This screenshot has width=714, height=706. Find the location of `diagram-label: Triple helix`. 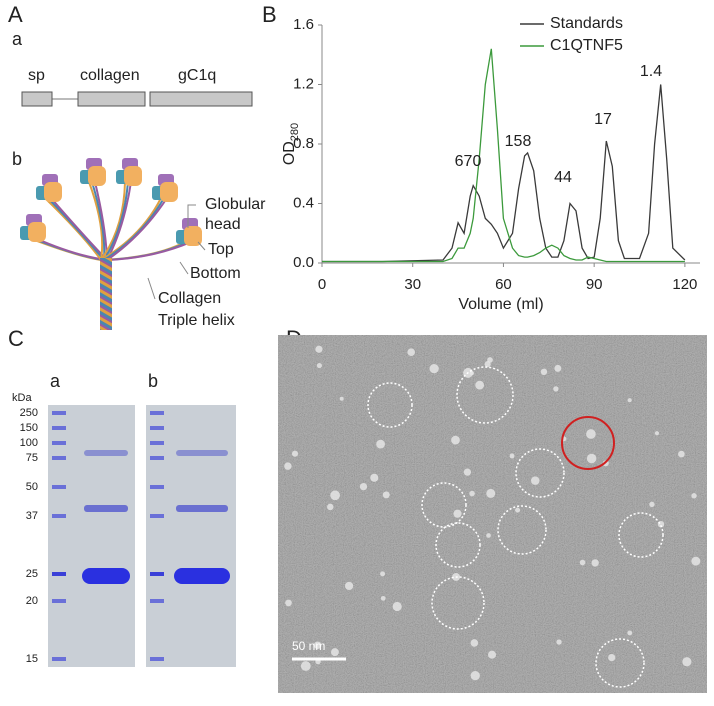

diagram-label: Triple helix is located at coordinates (196, 320).